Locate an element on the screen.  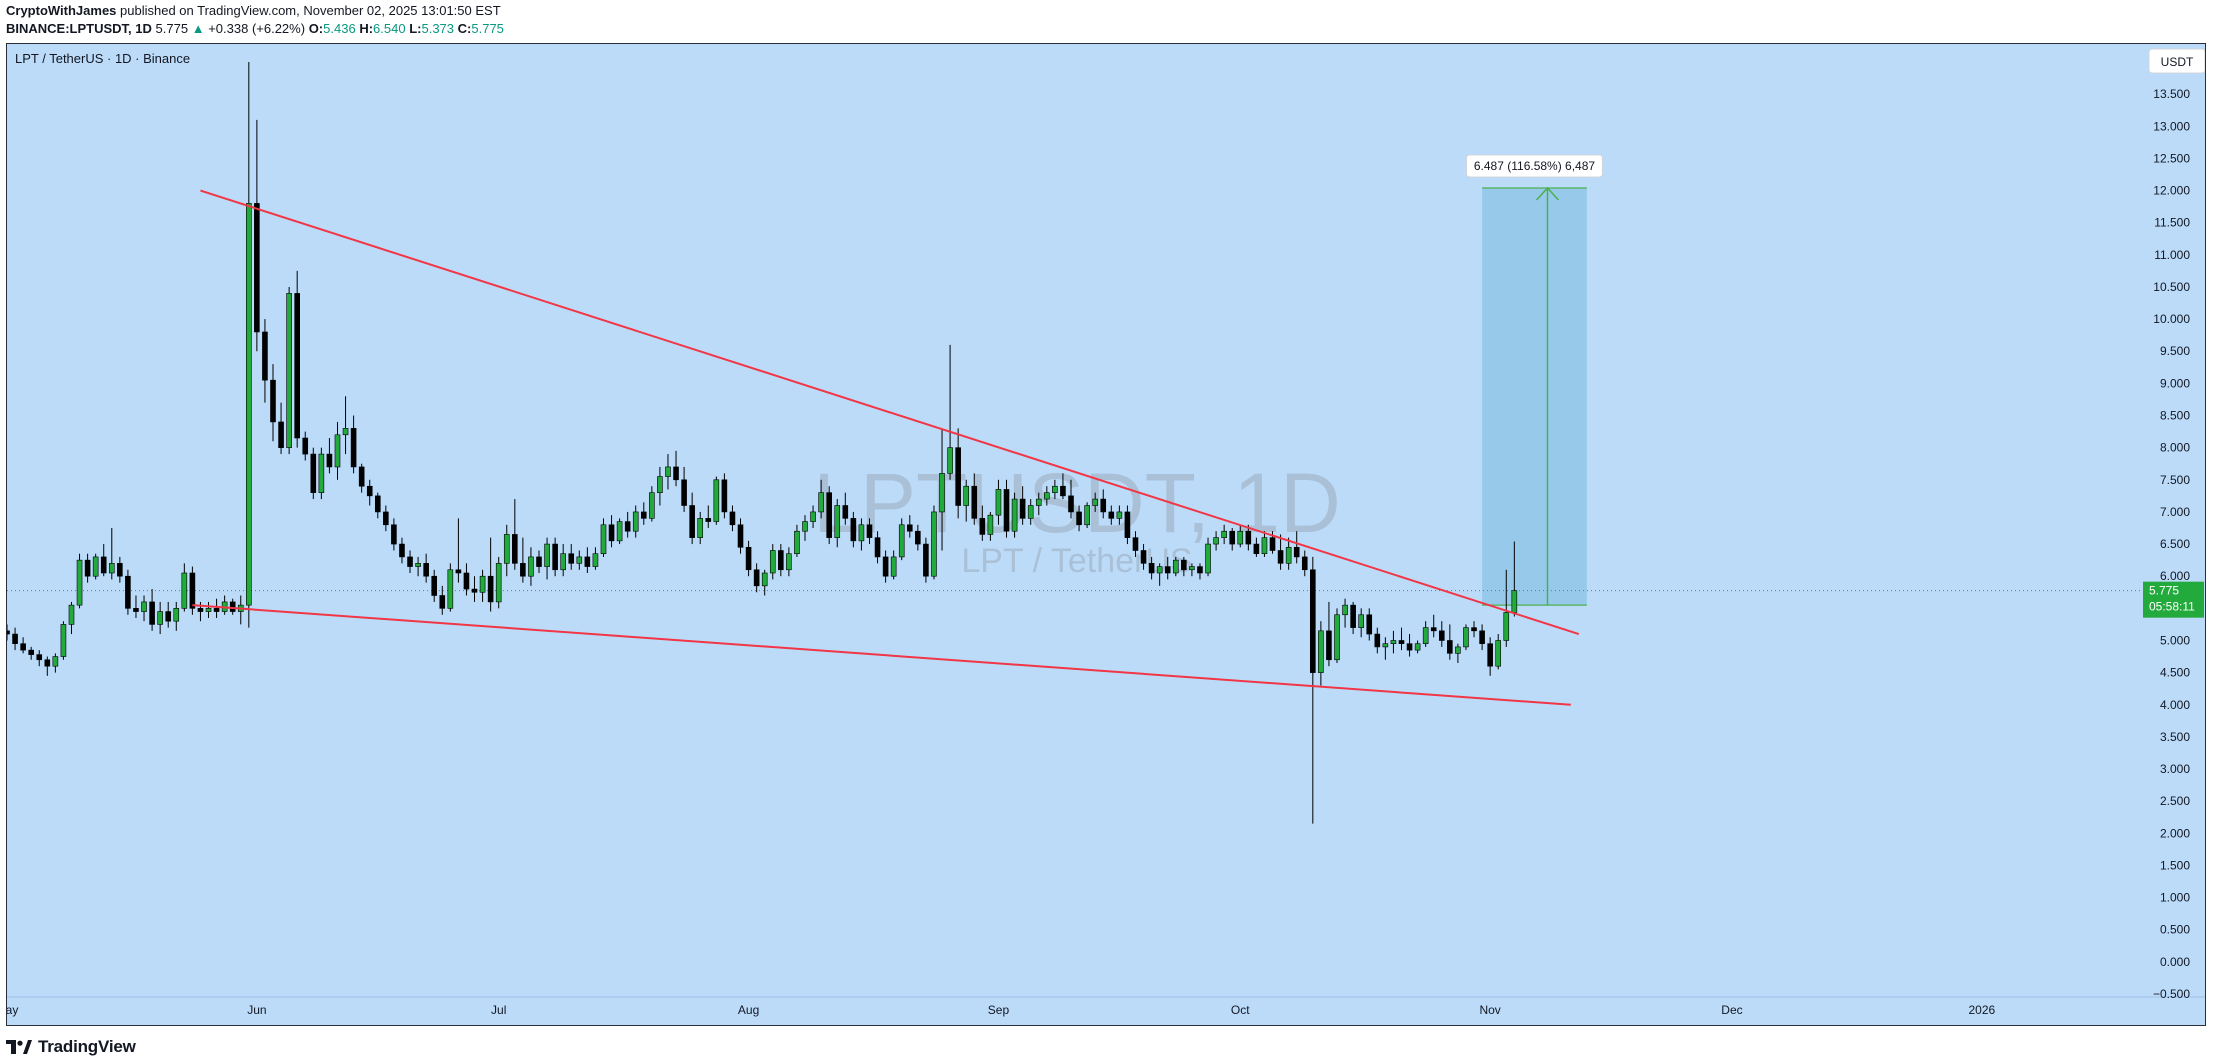
target-measure-box is located at coordinates (1534, 396).